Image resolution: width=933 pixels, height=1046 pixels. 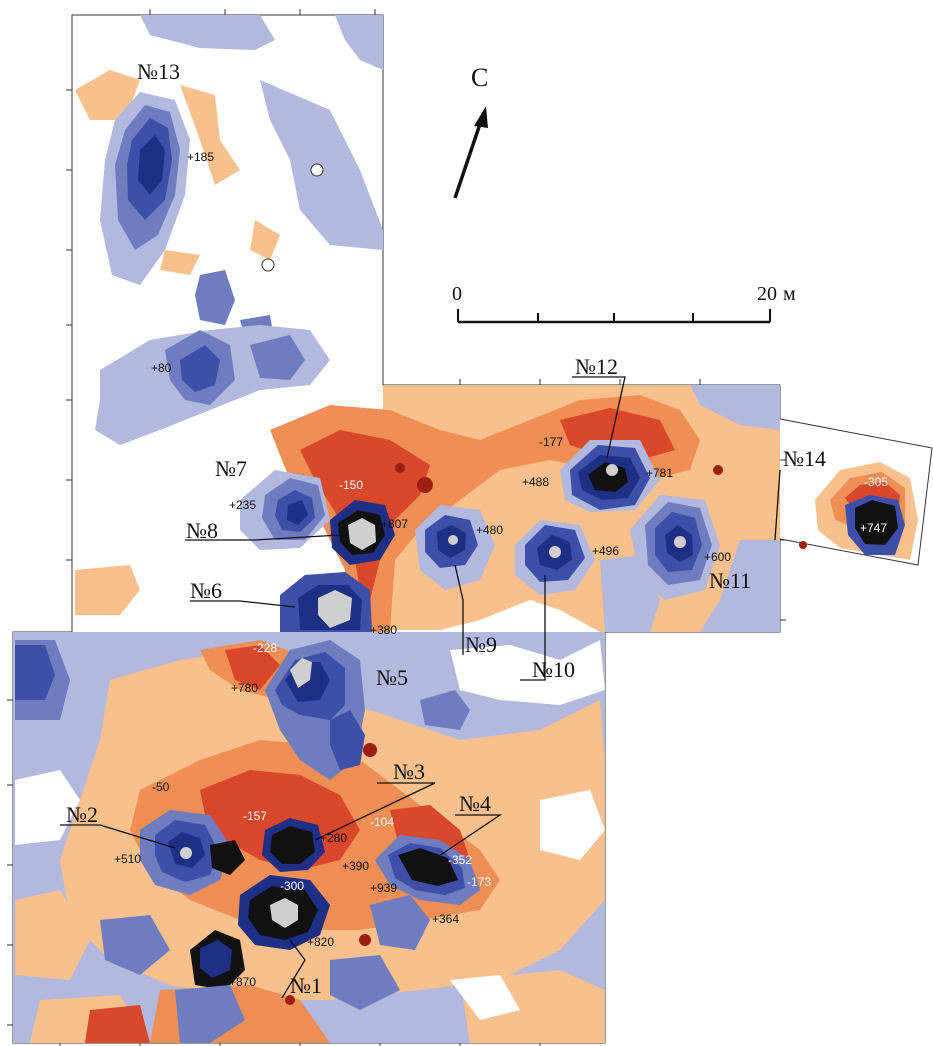 I want to click on label-14: №14, so click(x=804, y=458).